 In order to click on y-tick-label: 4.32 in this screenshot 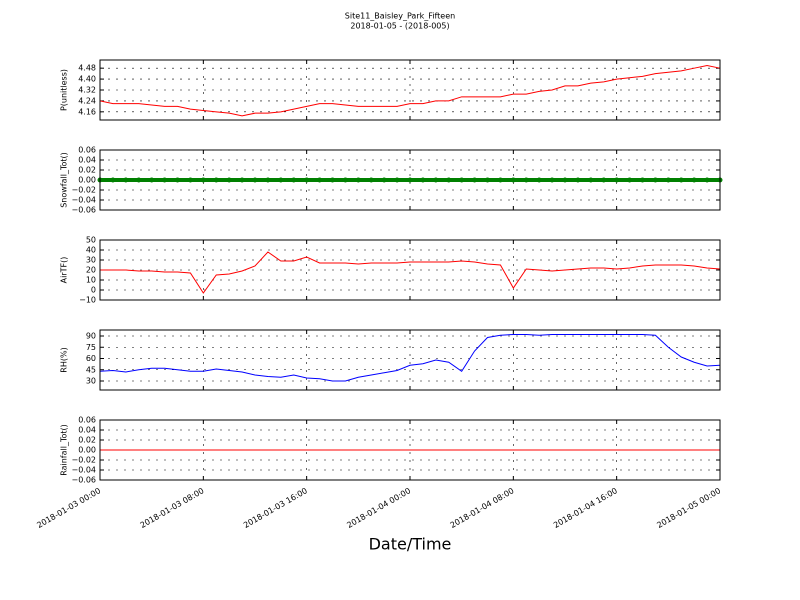, I will do `click(87, 90)`.